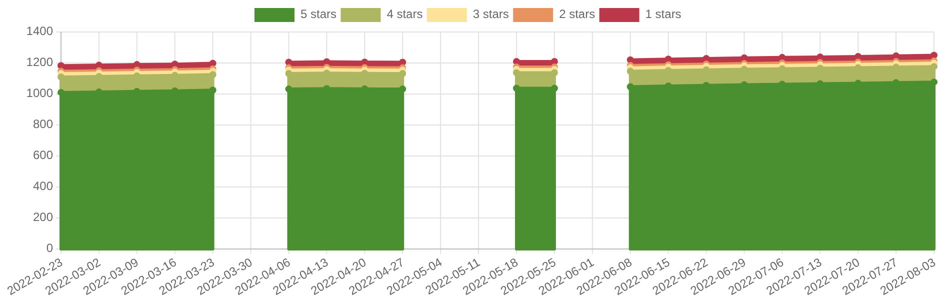 The width and height of the screenshot is (940, 300). I want to click on legend-label: 2 stars, so click(577, 14).